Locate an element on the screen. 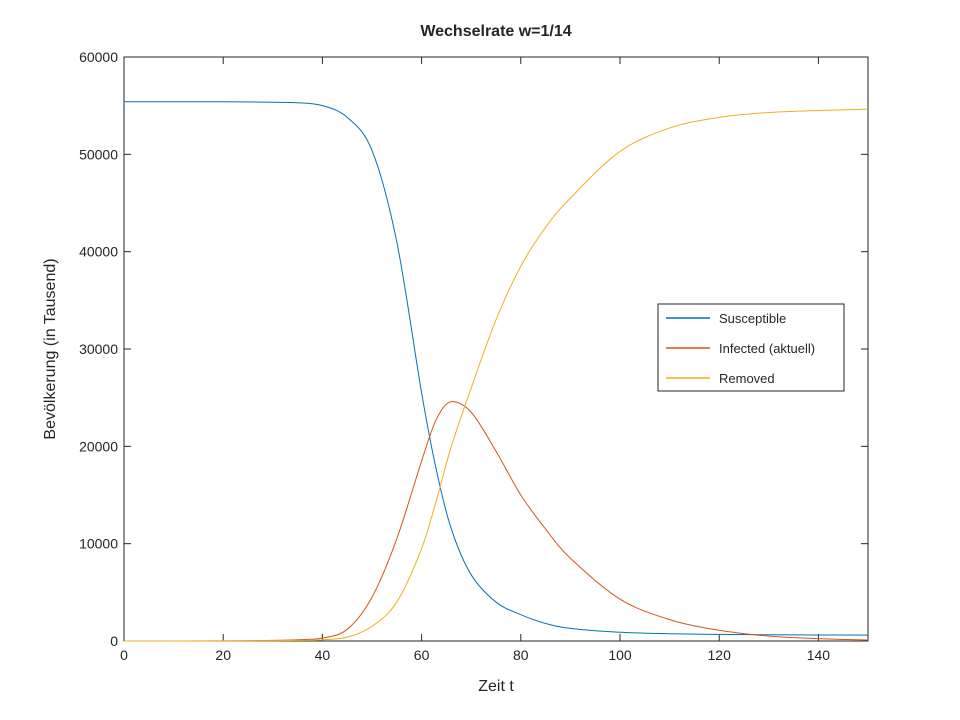 This screenshot has width=960, height=720. x-tick-label: 40 is located at coordinates (323, 655).